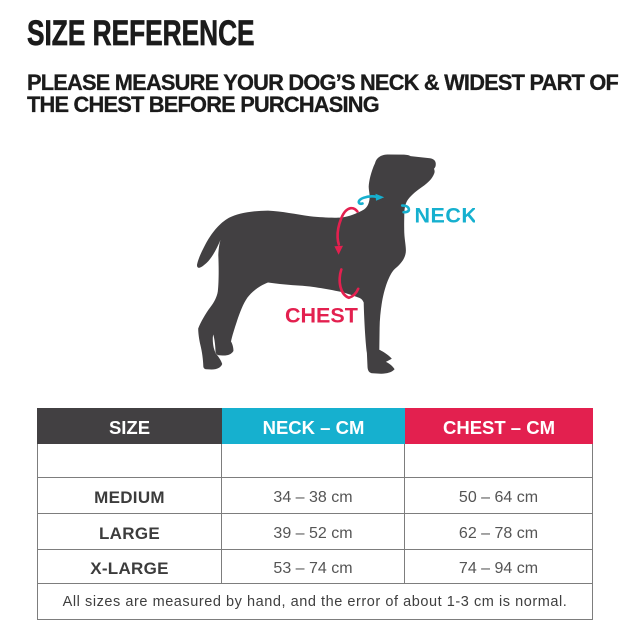 Image resolution: width=630 pixels, height=630 pixels. What do you see at coordinates (445, 216) in the screenshot?
I see `svg-text: NECK` at bounding box center [445, 216].